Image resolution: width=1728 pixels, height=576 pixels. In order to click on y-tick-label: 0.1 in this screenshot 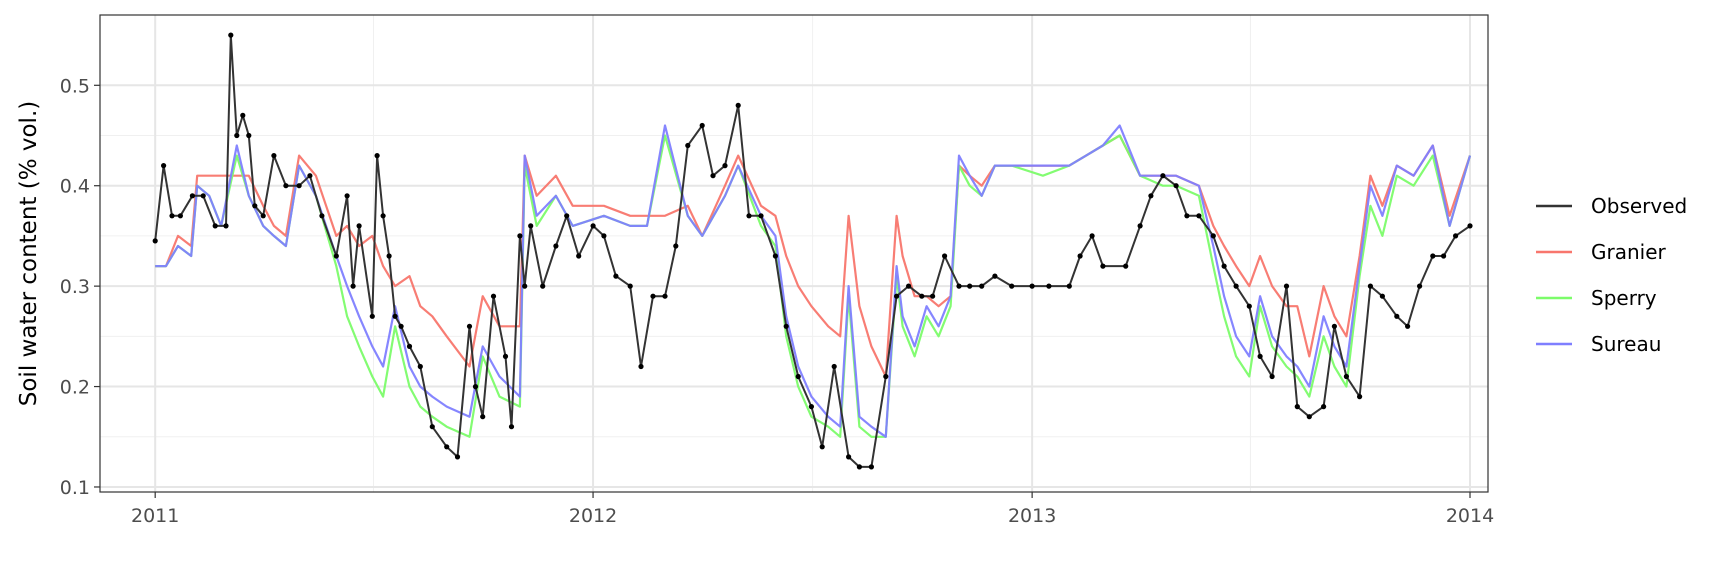, I will do `click(75, 488)`.